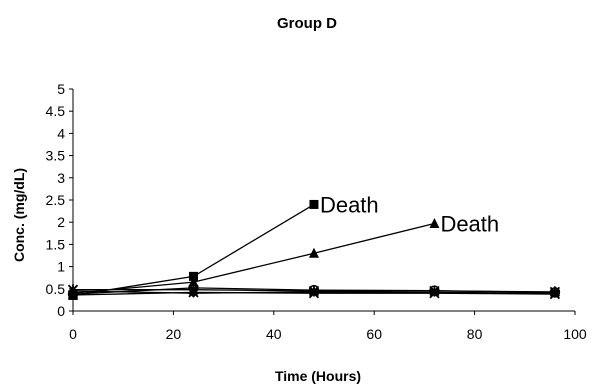  What do you see at coordinates (318, 376) in the screenshot?
I see `x-axis-label: Time (Hours)` at bounding box center [318, 376].